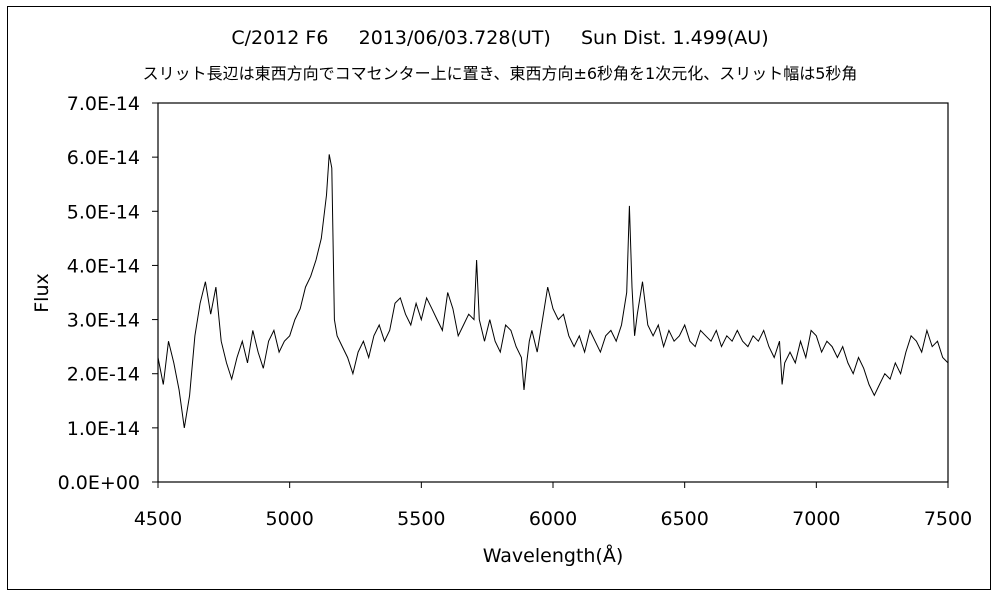 This screenshot has height=600, width=1000. Describe the element at coordinates (553, 555) in the screenshot. I see `x-axis-label: Wavelength(Å)` at that location.